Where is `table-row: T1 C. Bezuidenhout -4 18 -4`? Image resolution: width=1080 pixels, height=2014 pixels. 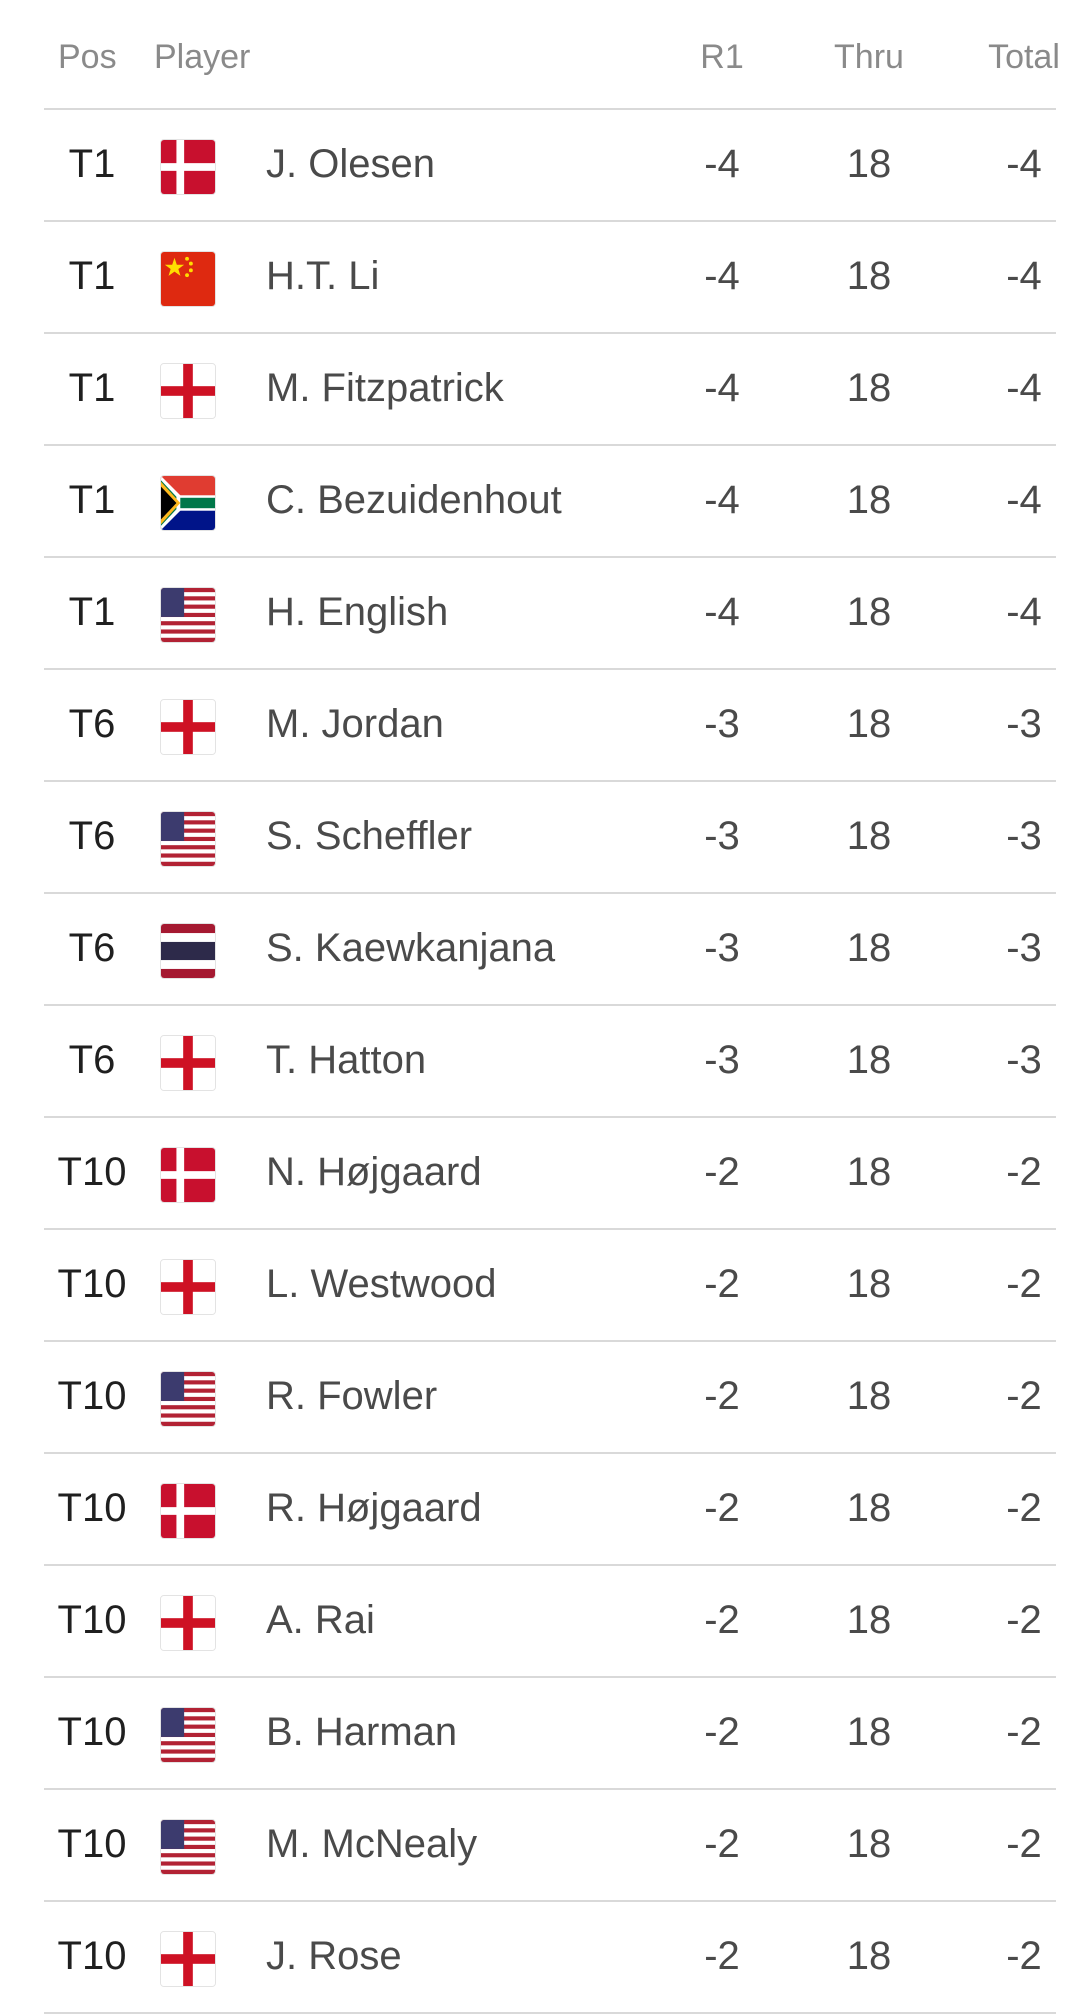
table-row: T1 C. Bezuidenhout -4 18 -4 is located at coordinates (550, 502).